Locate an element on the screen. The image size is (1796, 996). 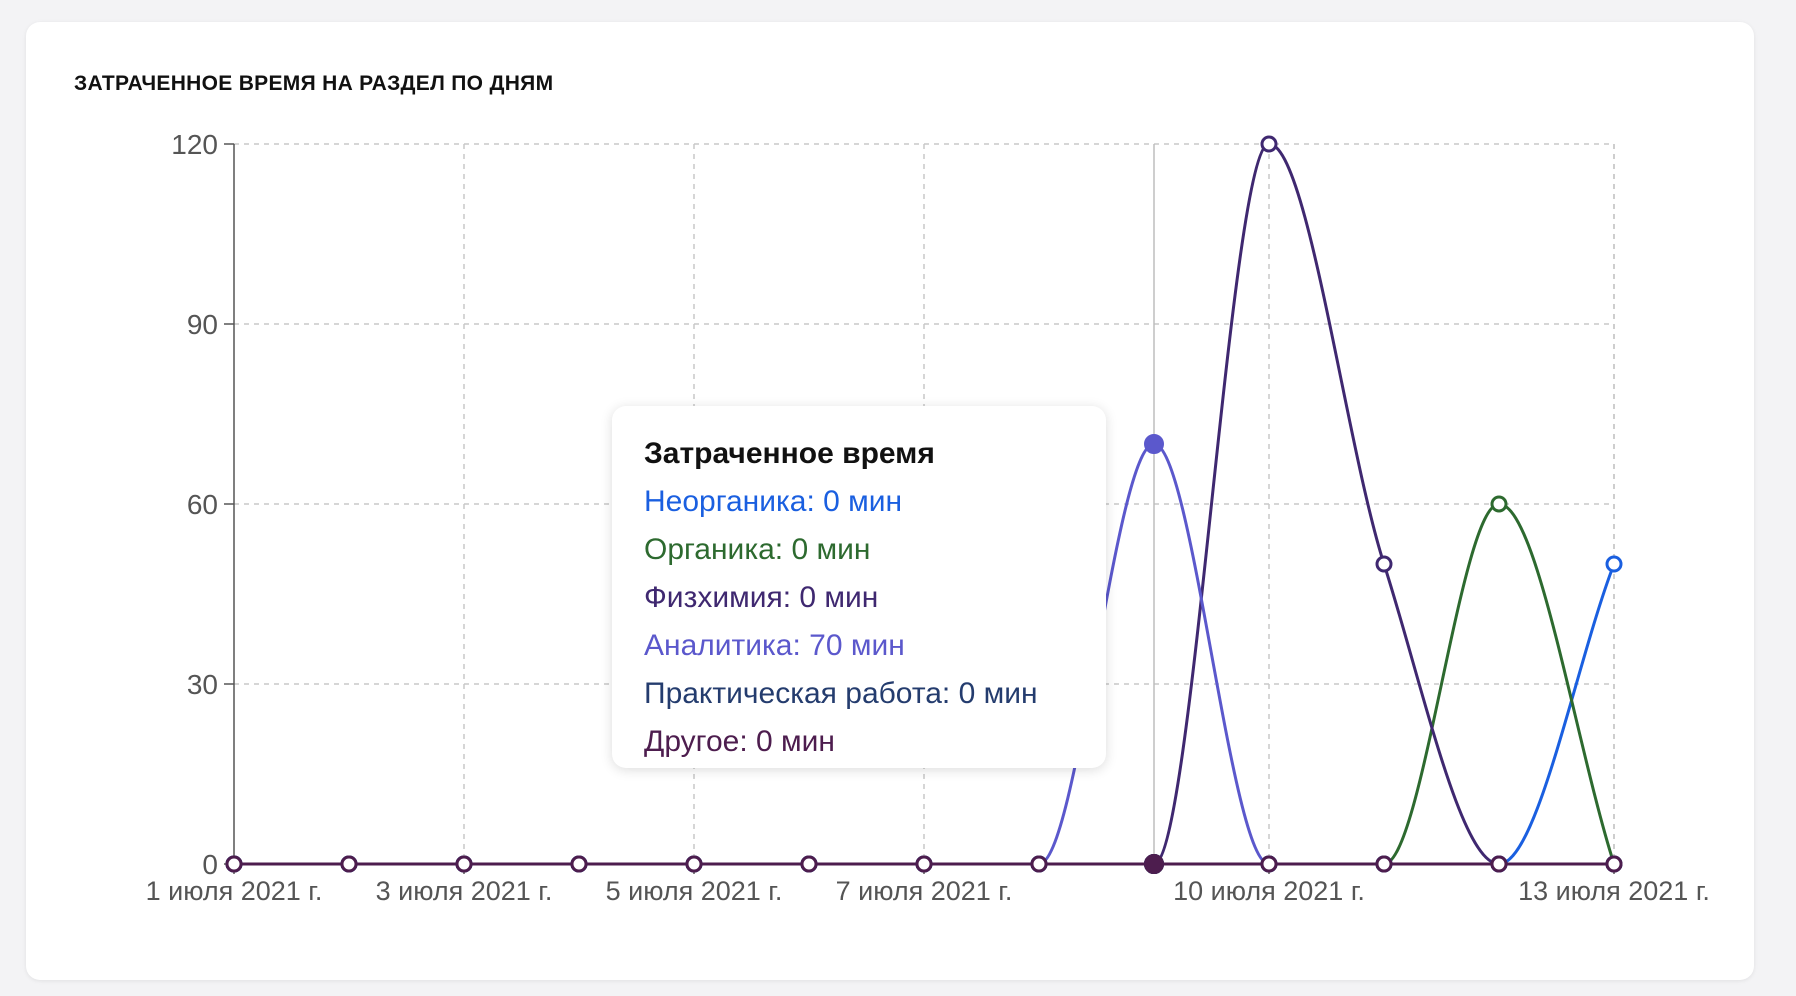
x-tick-label-2021-07-13: 13 июля 2021 г. is located at coordinates (1614, 891).